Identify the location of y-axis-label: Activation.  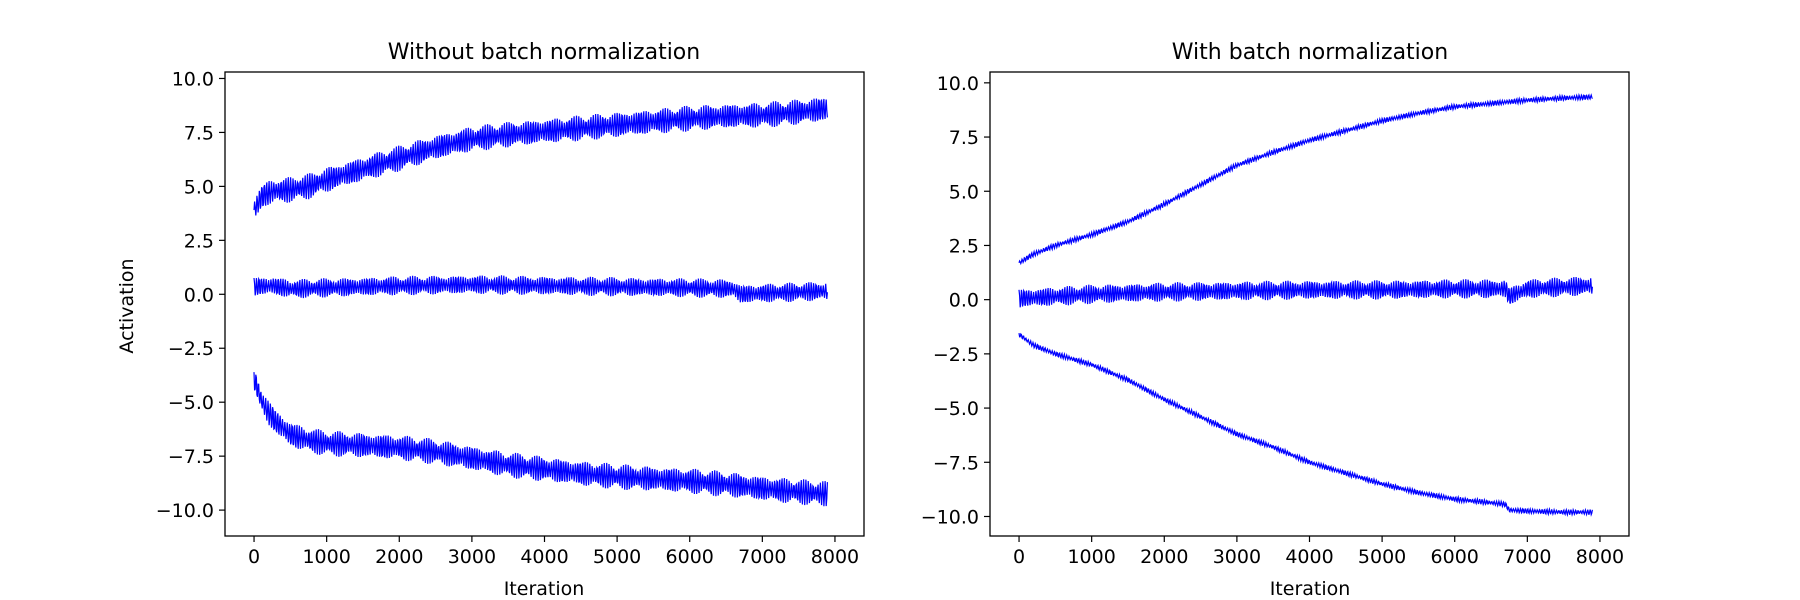
(127, 305).